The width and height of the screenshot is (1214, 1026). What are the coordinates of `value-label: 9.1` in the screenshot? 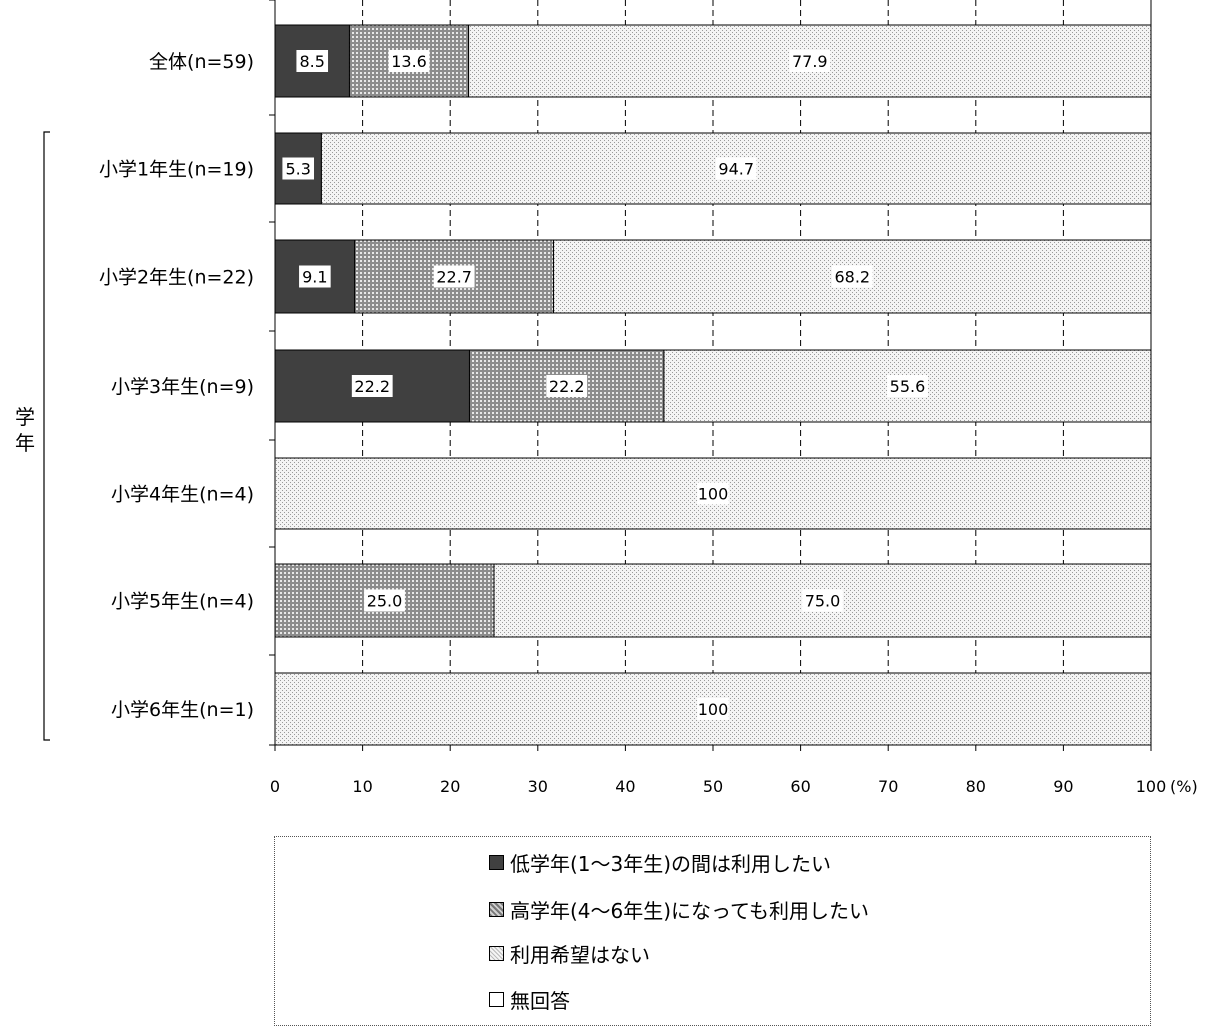 It's located at (314, 277).